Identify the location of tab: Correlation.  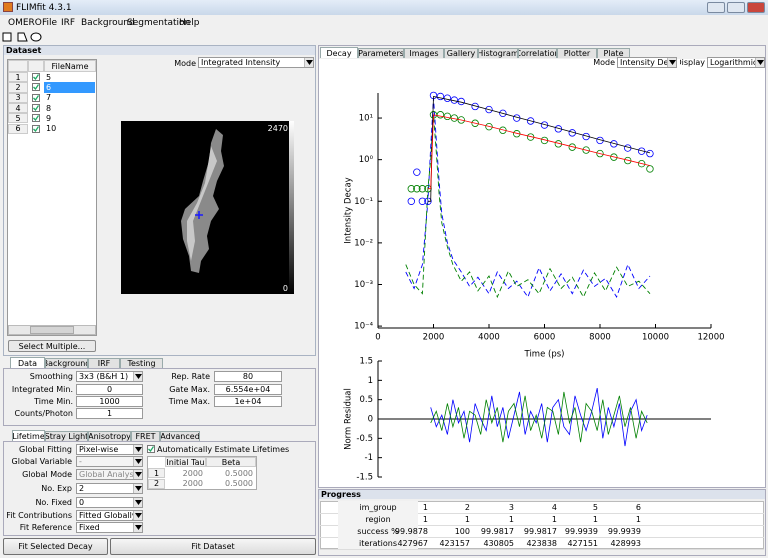
(537, 53).